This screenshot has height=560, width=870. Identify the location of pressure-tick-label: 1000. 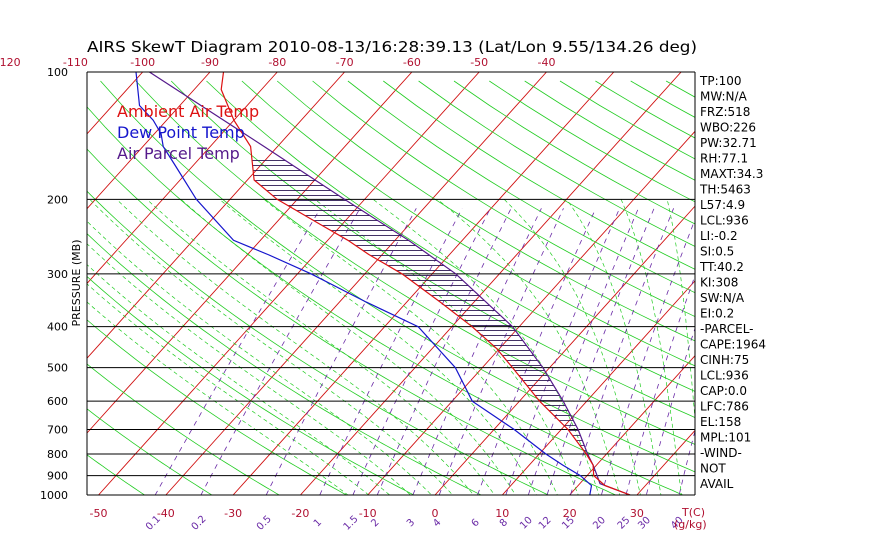
(54, 495).